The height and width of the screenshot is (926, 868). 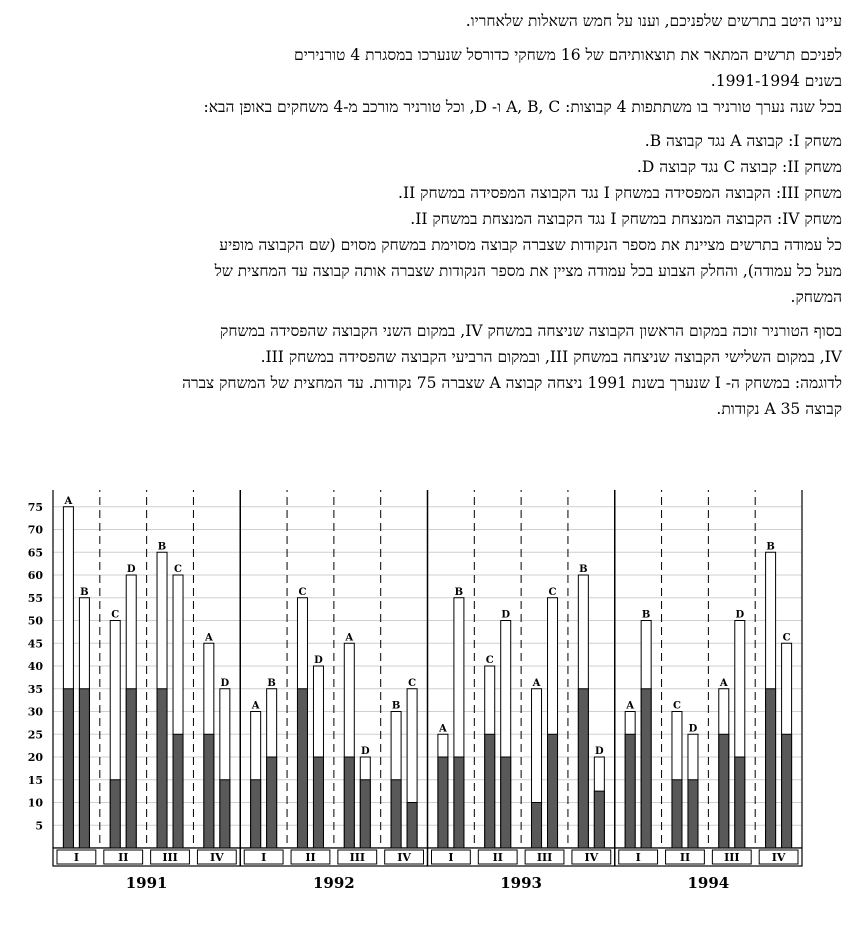 What do you see at coordinates (35, 689) in the screenshot?
I see `y-tick-label: 35` at bounding box center [35, 689].